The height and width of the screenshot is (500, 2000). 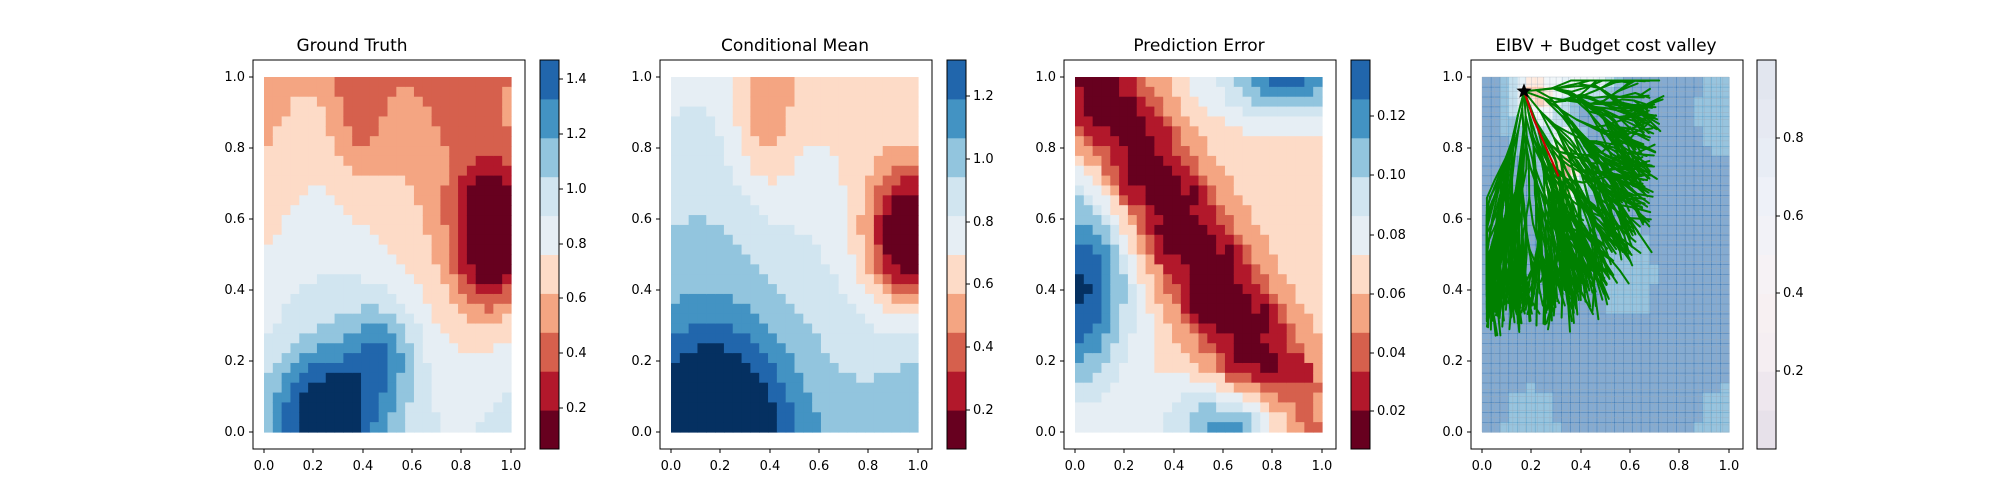 I want to click on y-tick-label: 0.0, so click(x=641, y=432).